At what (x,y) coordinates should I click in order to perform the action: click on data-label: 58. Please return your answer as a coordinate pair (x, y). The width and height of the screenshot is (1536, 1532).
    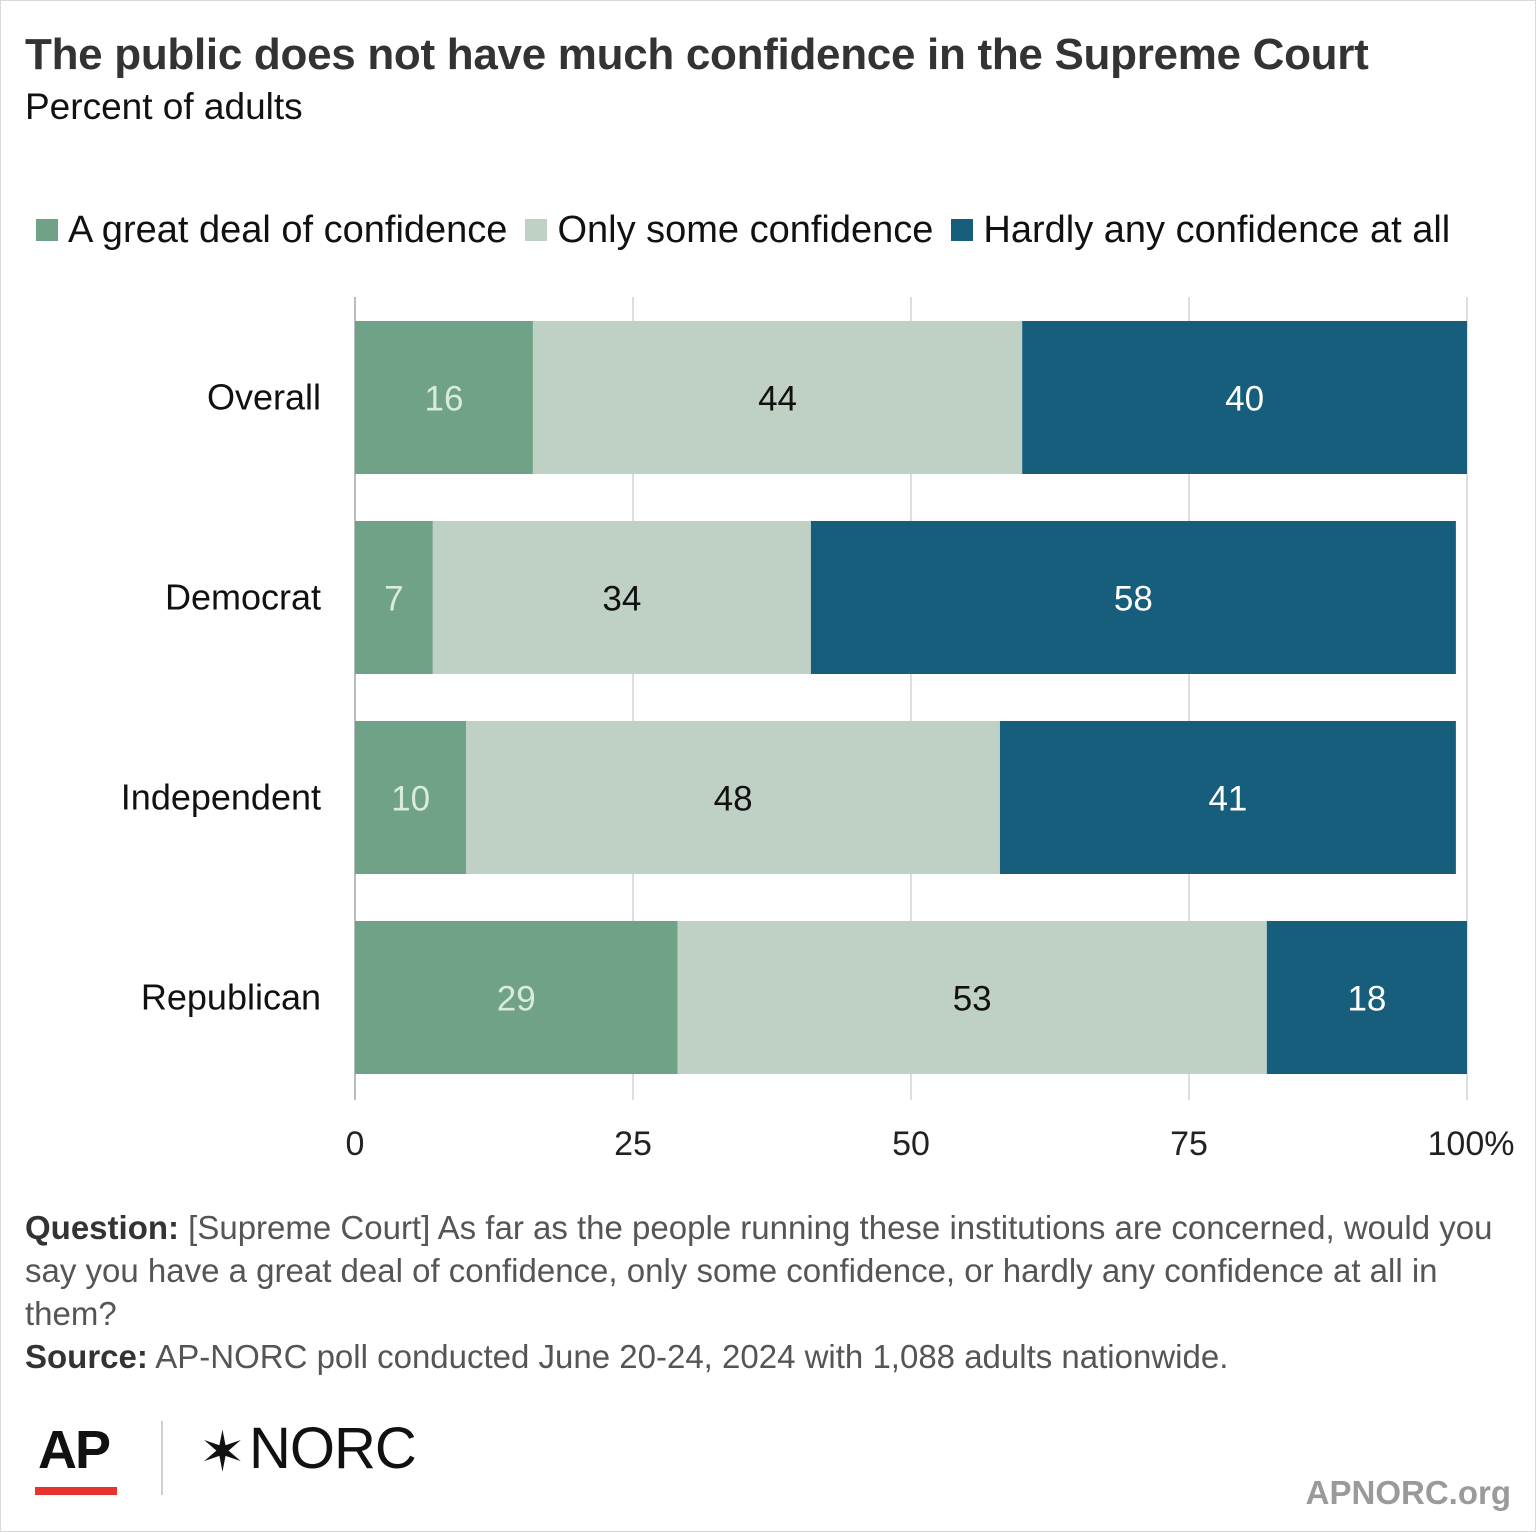
    Looking at the image, I should click on (1133, 599).